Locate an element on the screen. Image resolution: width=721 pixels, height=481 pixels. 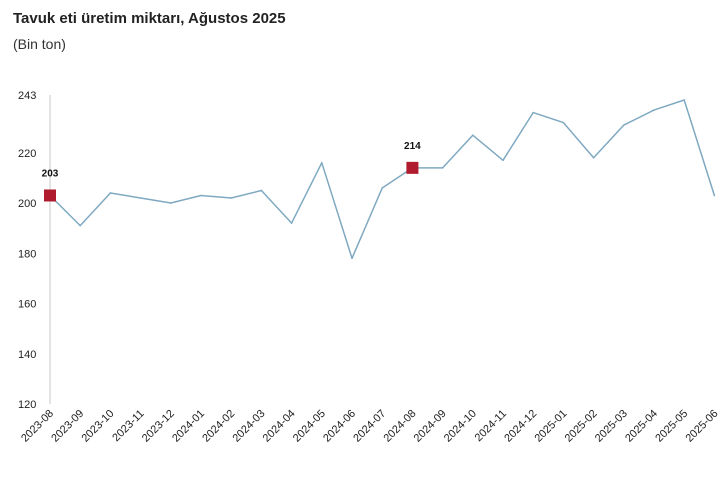
x-tick-label: 2024-10 is located at coordinates (460, 426).